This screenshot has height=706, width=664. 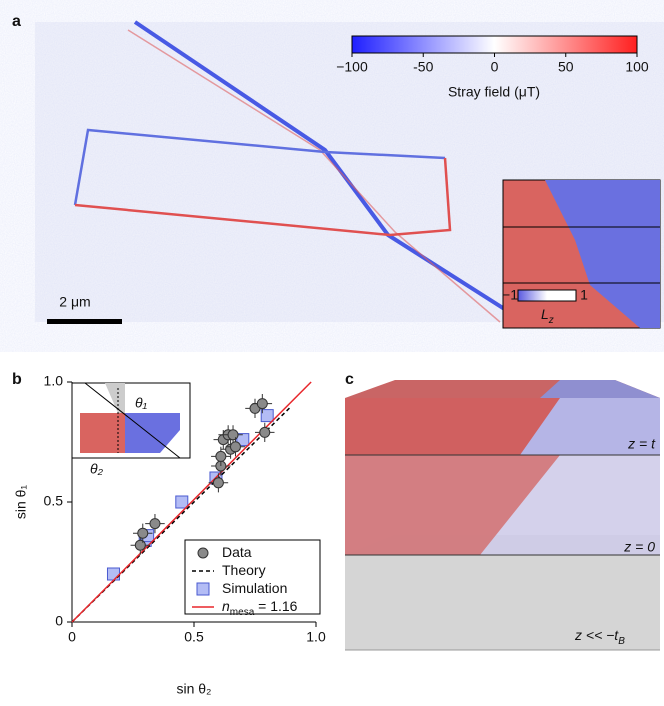 I want to click on legend-label: Simulation, so click(x=254, y=588).